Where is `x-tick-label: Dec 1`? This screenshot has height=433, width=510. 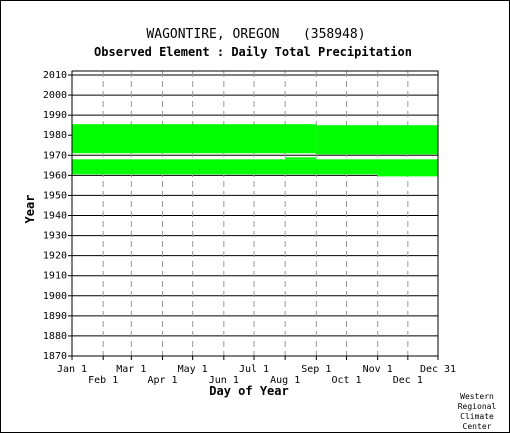 x-tick-label: Dec 1 is located at coordinates (408, 380).